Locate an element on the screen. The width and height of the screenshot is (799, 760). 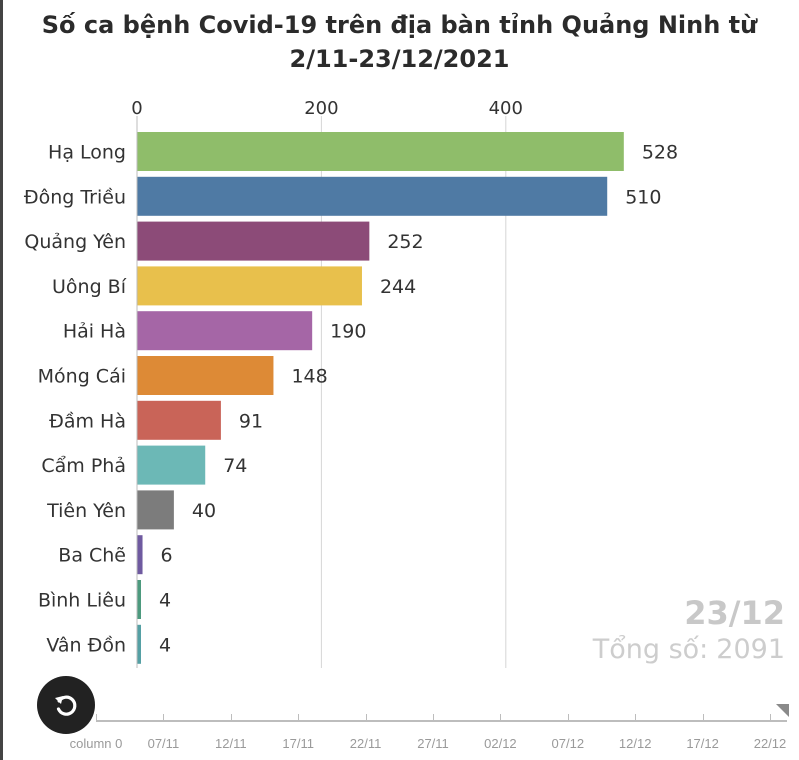
category-label-10: Bình Liêu is located at coordinates (82, 601).